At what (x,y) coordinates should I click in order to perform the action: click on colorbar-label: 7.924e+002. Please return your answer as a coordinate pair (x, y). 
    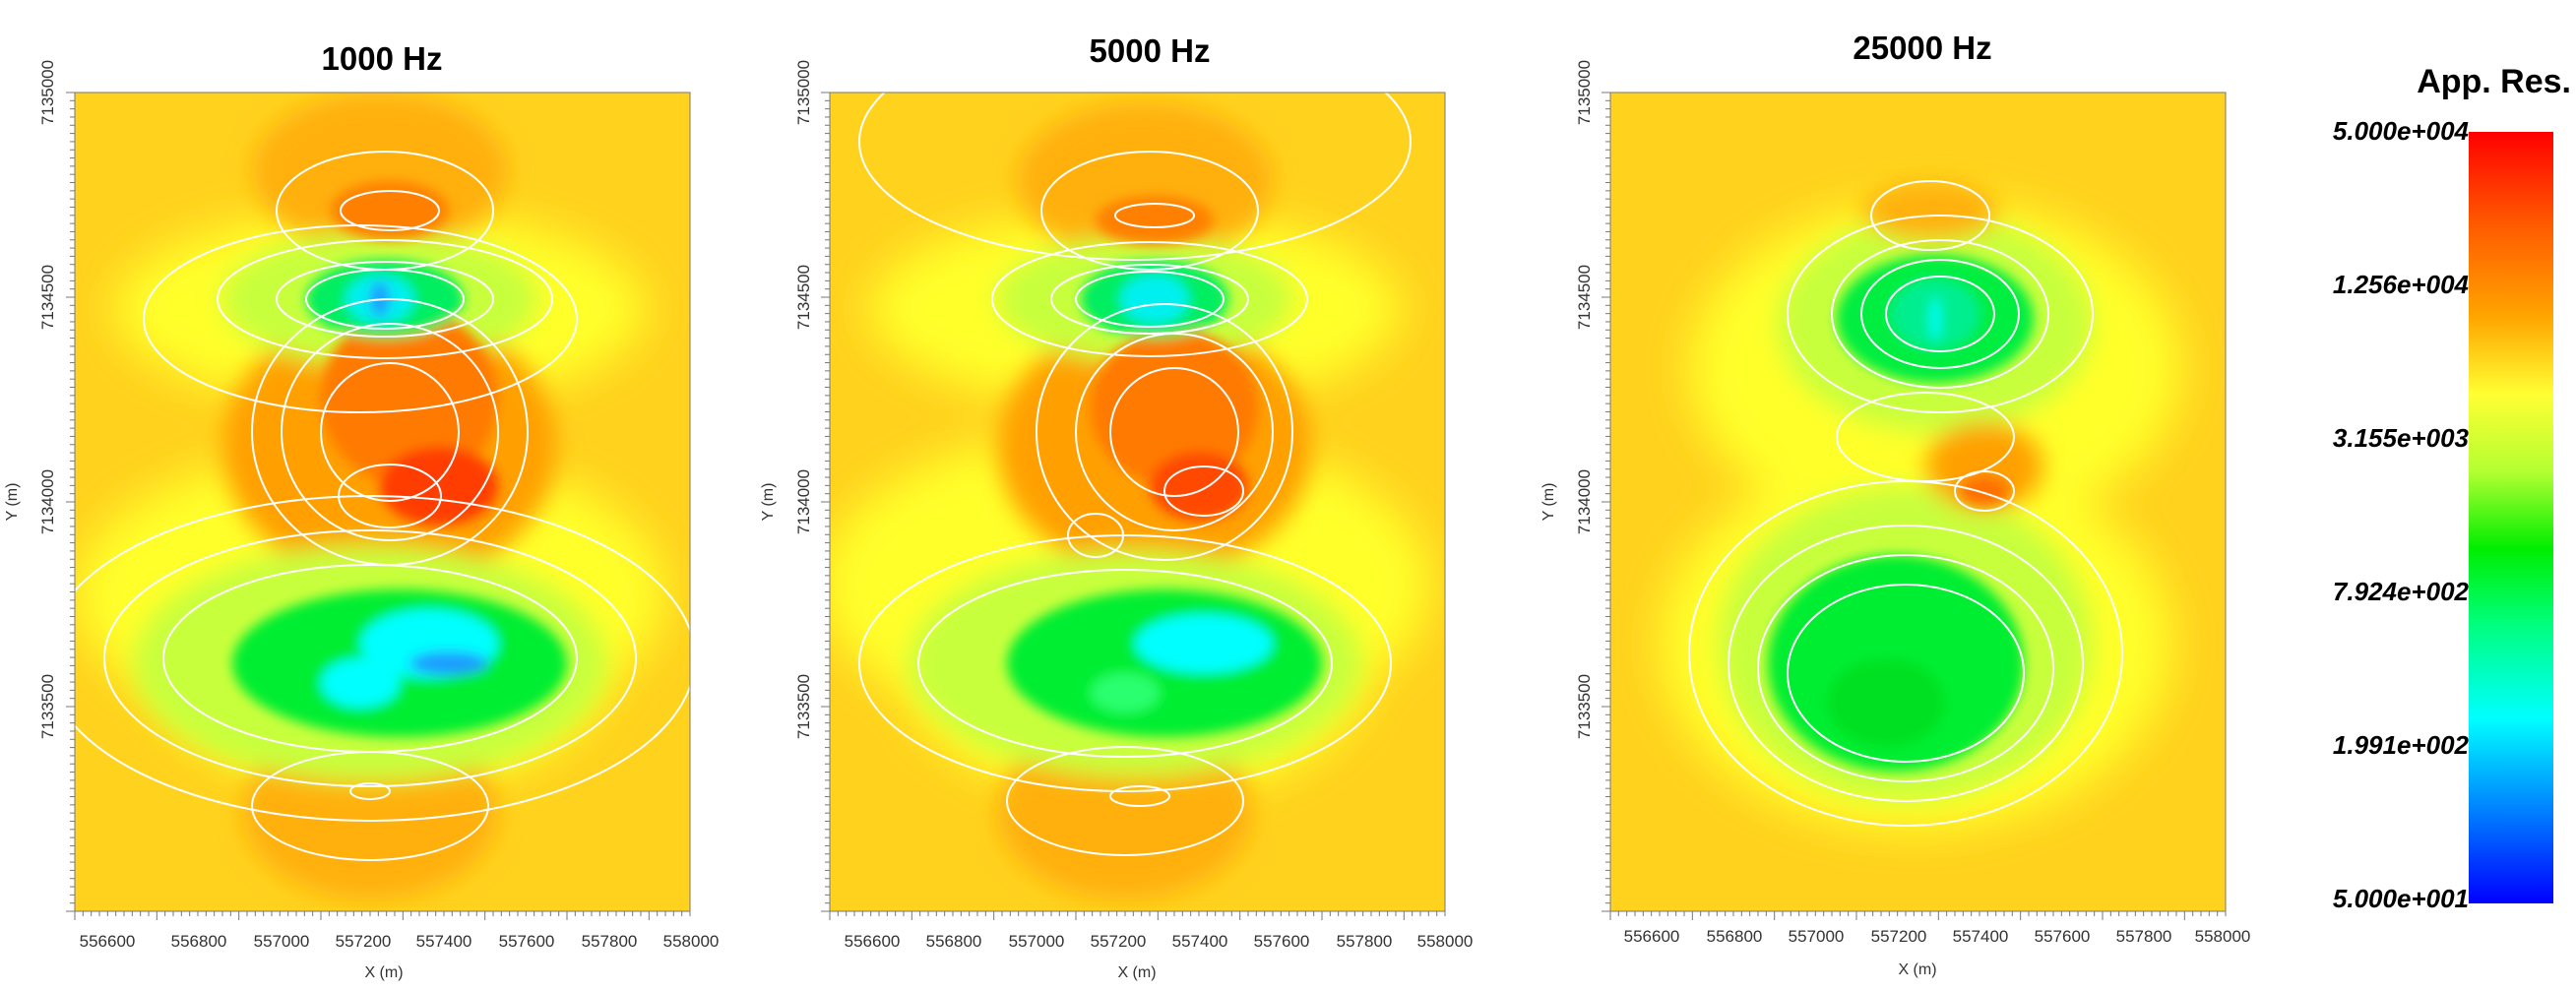
    Looking at the image, I should click on (2401, 591).